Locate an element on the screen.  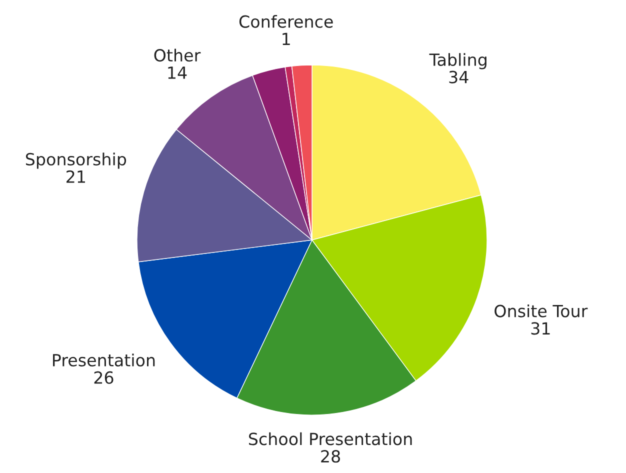
data-label: 28 is located at coordinates (330, 456).